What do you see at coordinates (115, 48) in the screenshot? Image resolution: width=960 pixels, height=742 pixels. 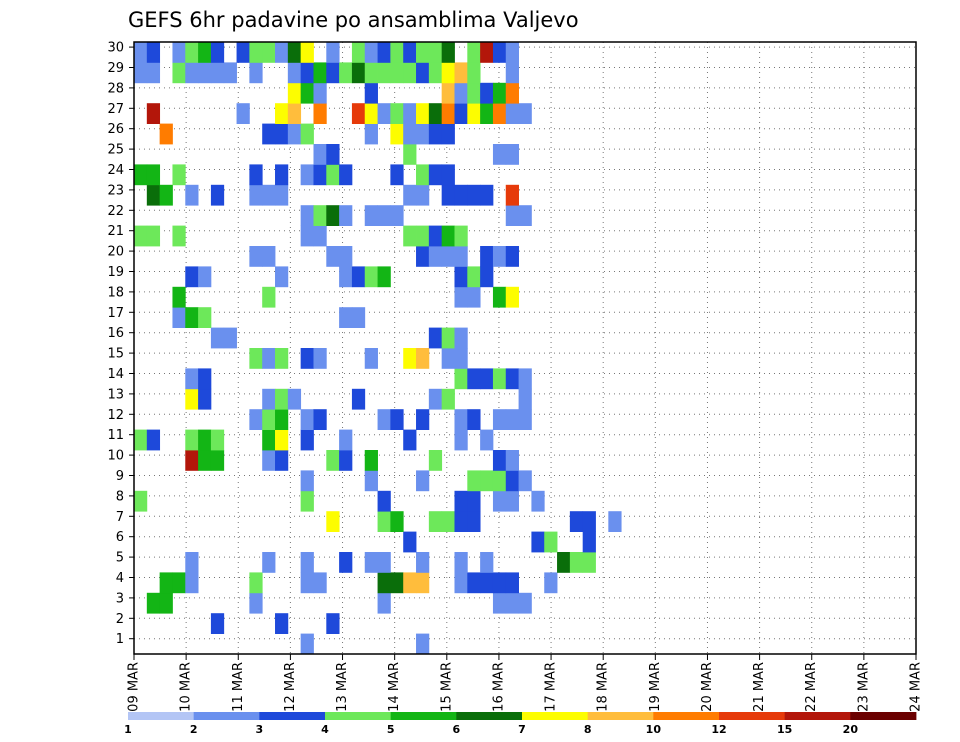 I see `y-tick-label: 30` at bounding box center [115, 48].